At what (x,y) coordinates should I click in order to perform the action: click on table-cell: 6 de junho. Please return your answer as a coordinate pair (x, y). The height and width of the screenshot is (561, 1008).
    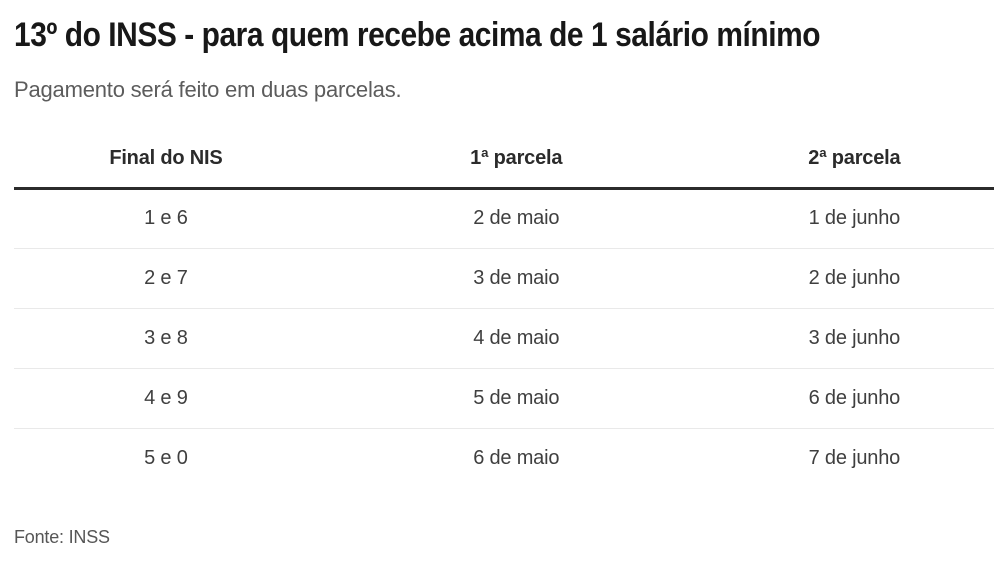
    Looking at the image, I should click on (854, 398).